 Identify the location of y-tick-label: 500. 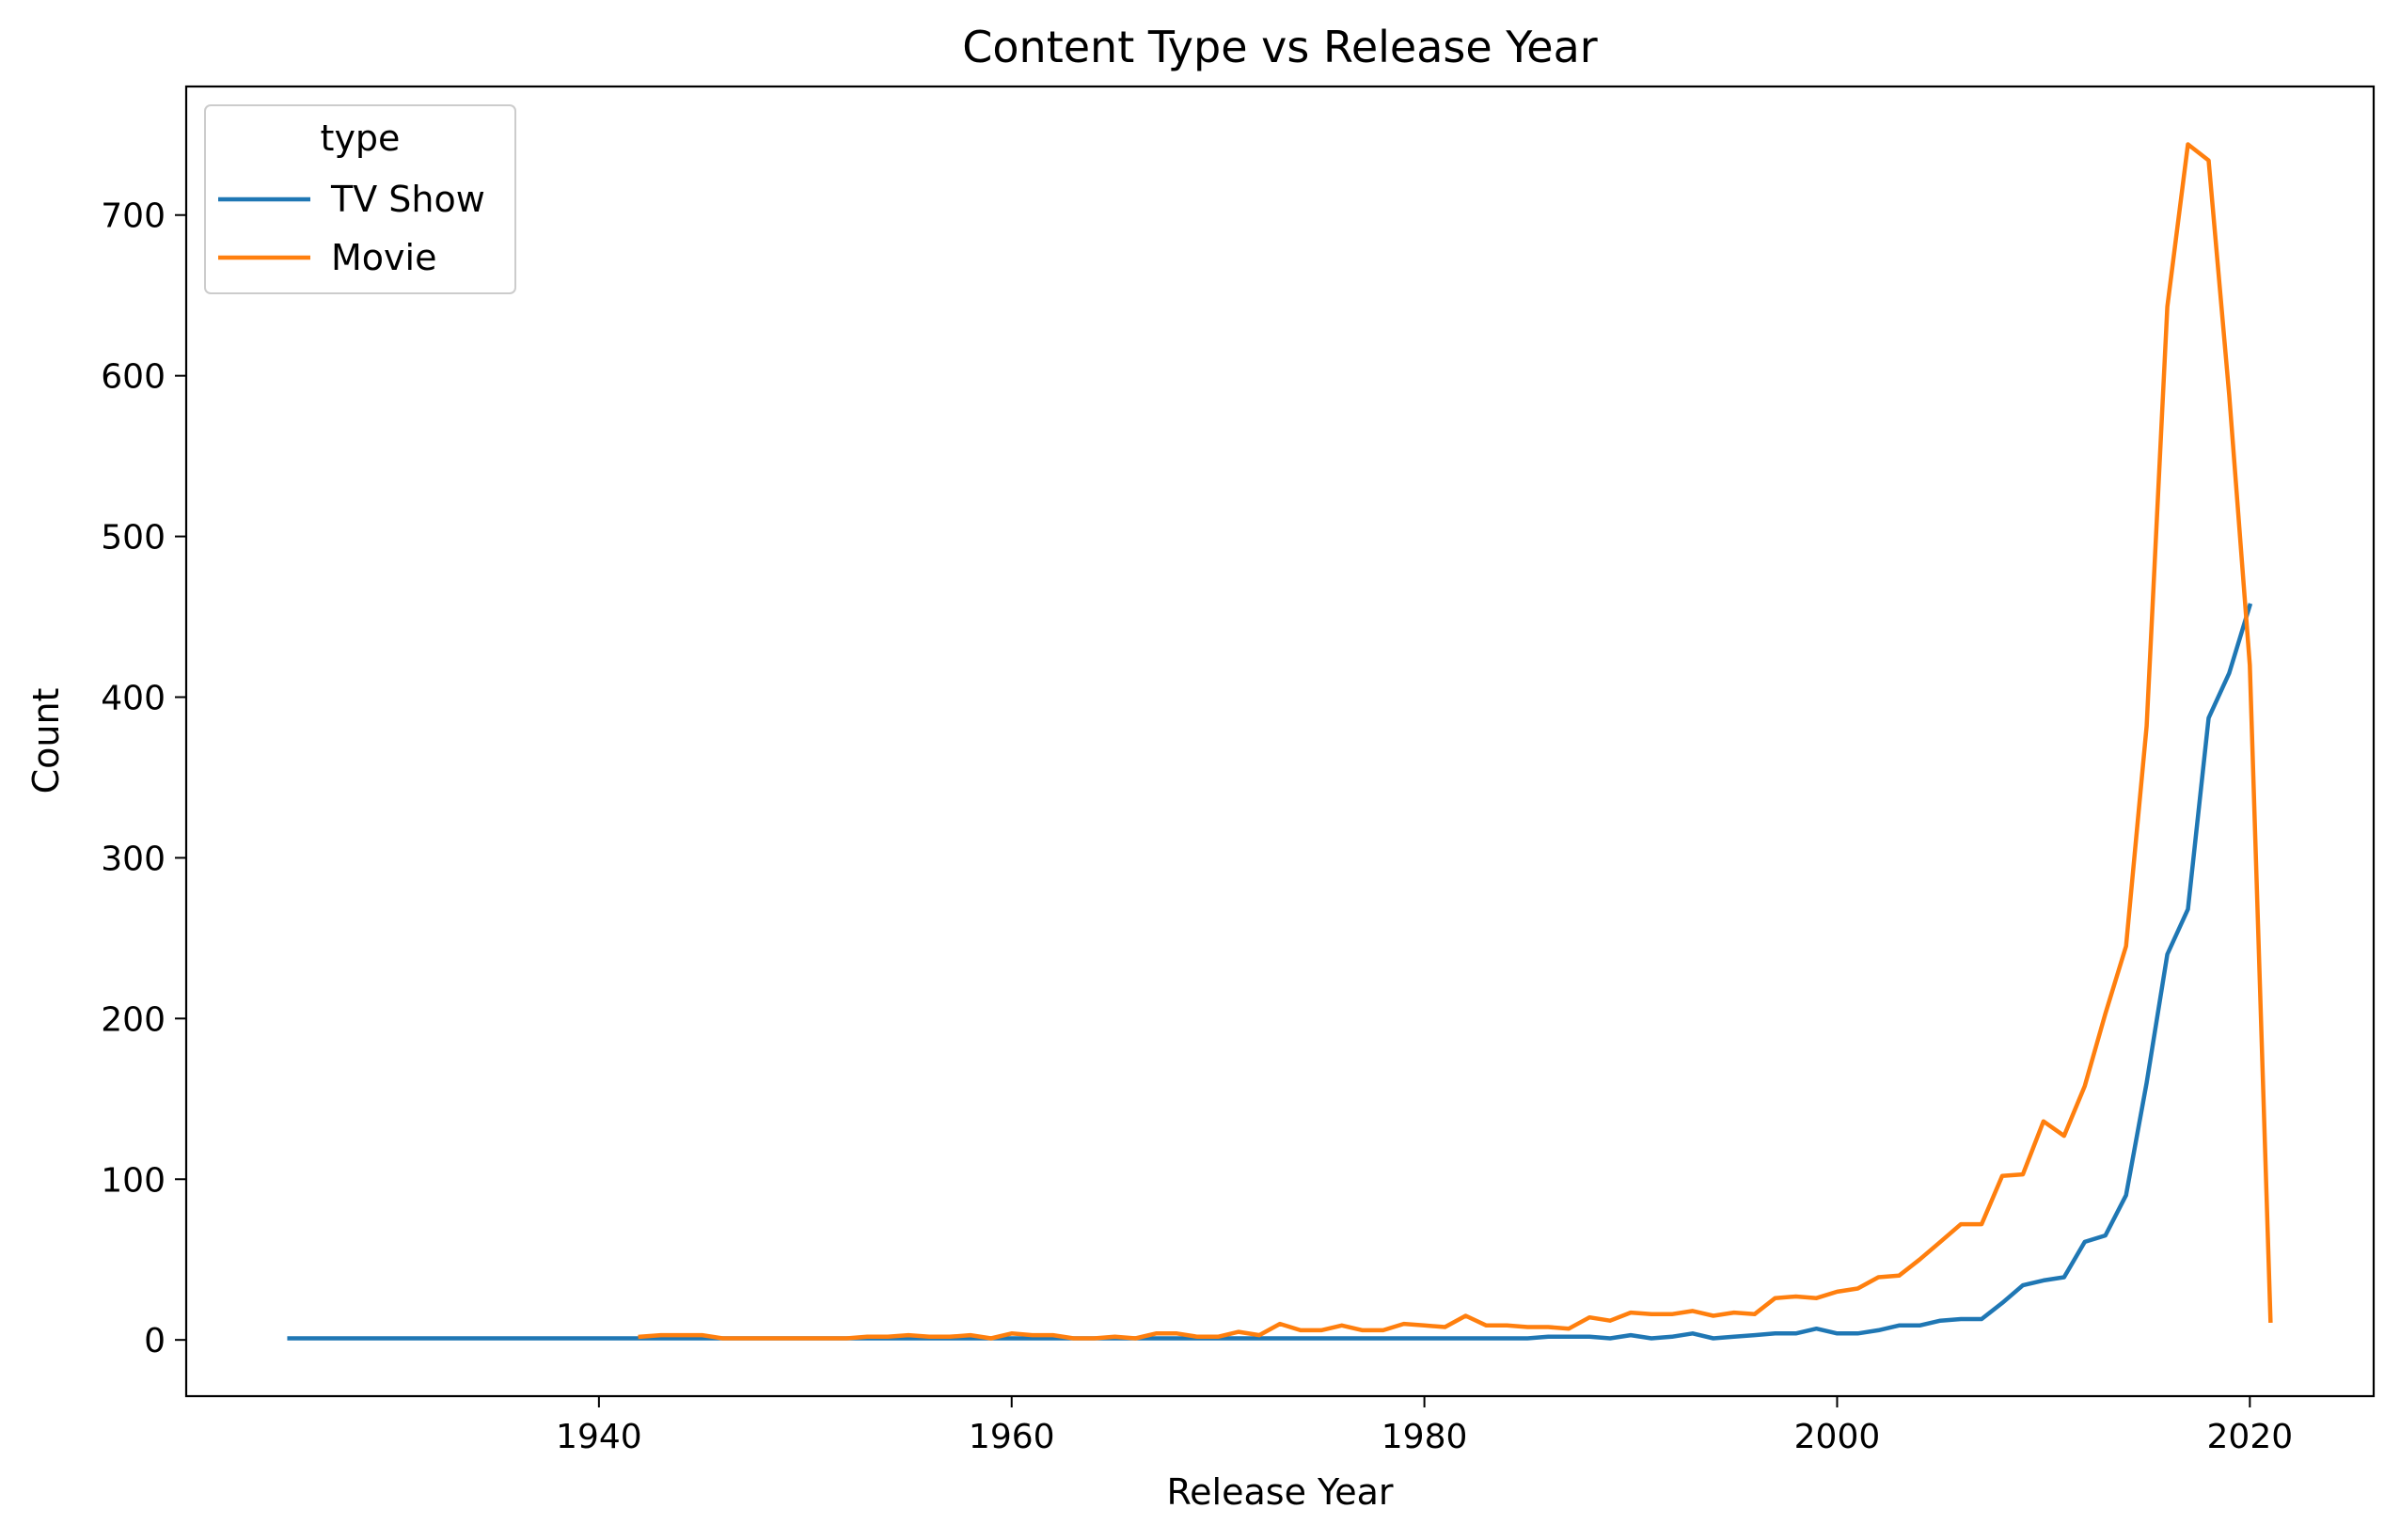
(133, 539).